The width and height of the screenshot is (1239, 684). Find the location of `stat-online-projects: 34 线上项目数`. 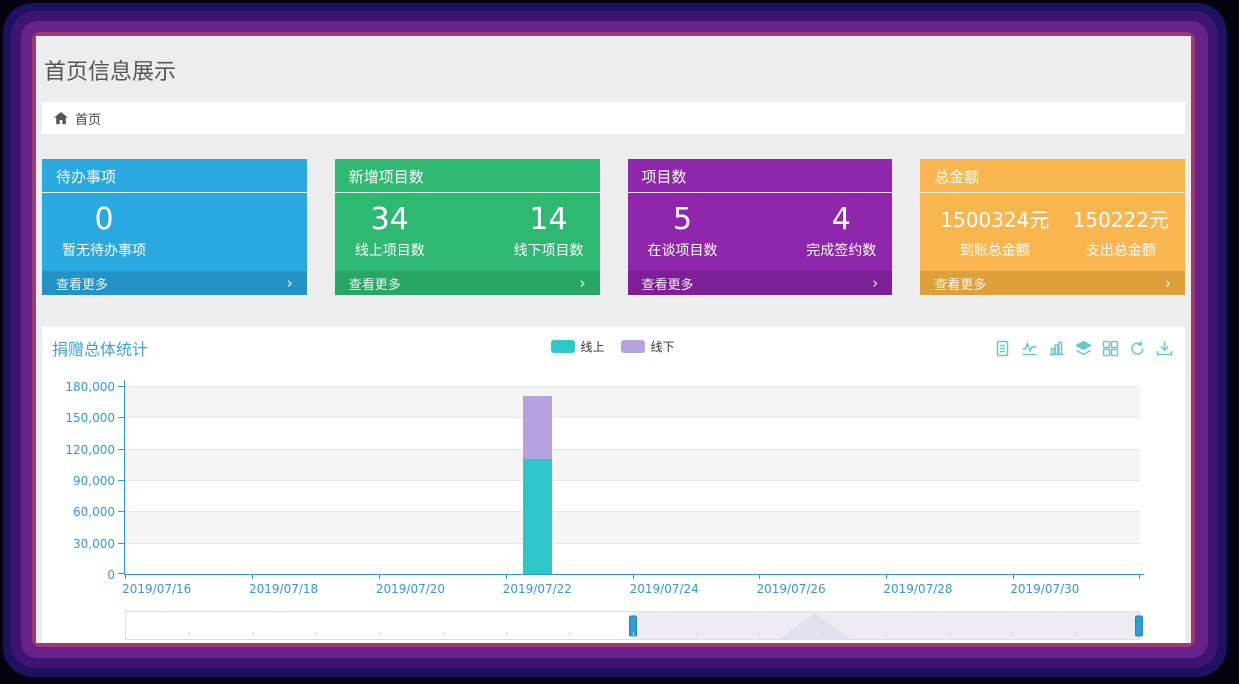

stat-online-projects: 34 线上项目数 is located at coordinates (390, 233).